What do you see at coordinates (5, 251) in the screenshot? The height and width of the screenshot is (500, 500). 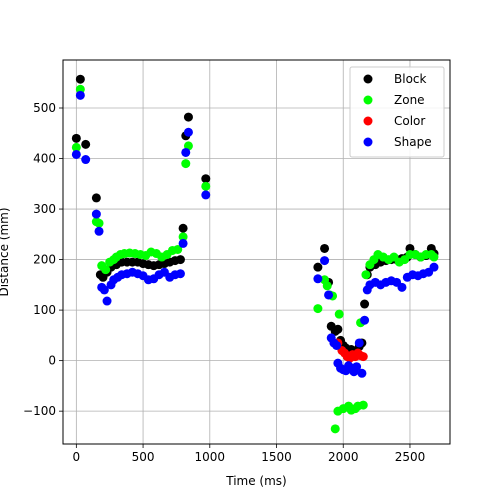 I see `y-axis-label: Distance (mm)` at bounding box center [5, 251].